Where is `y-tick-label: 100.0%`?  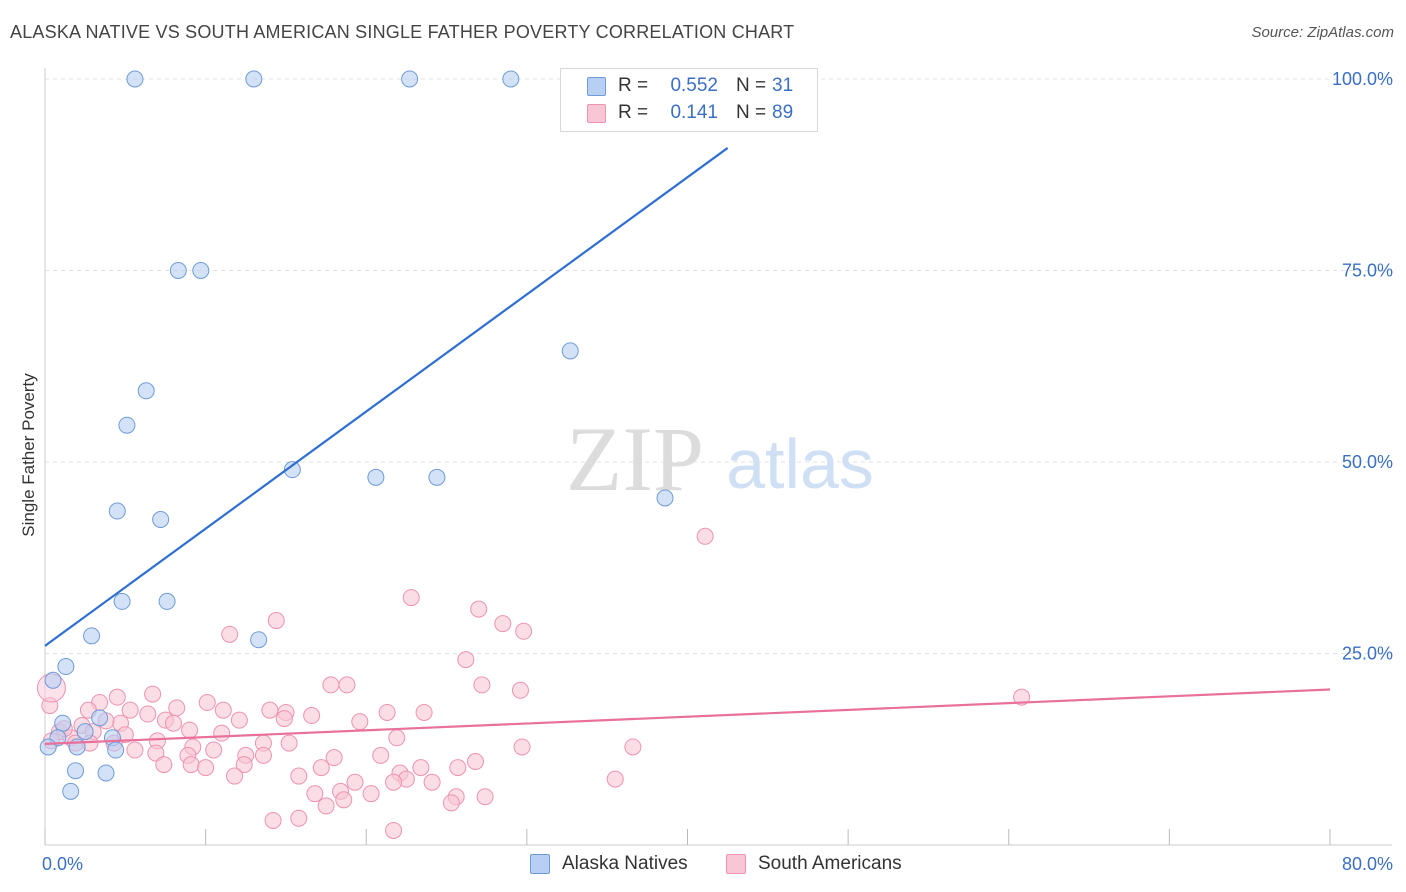 y-tick-label: 100.0% is located at coordinates (1362, 79).